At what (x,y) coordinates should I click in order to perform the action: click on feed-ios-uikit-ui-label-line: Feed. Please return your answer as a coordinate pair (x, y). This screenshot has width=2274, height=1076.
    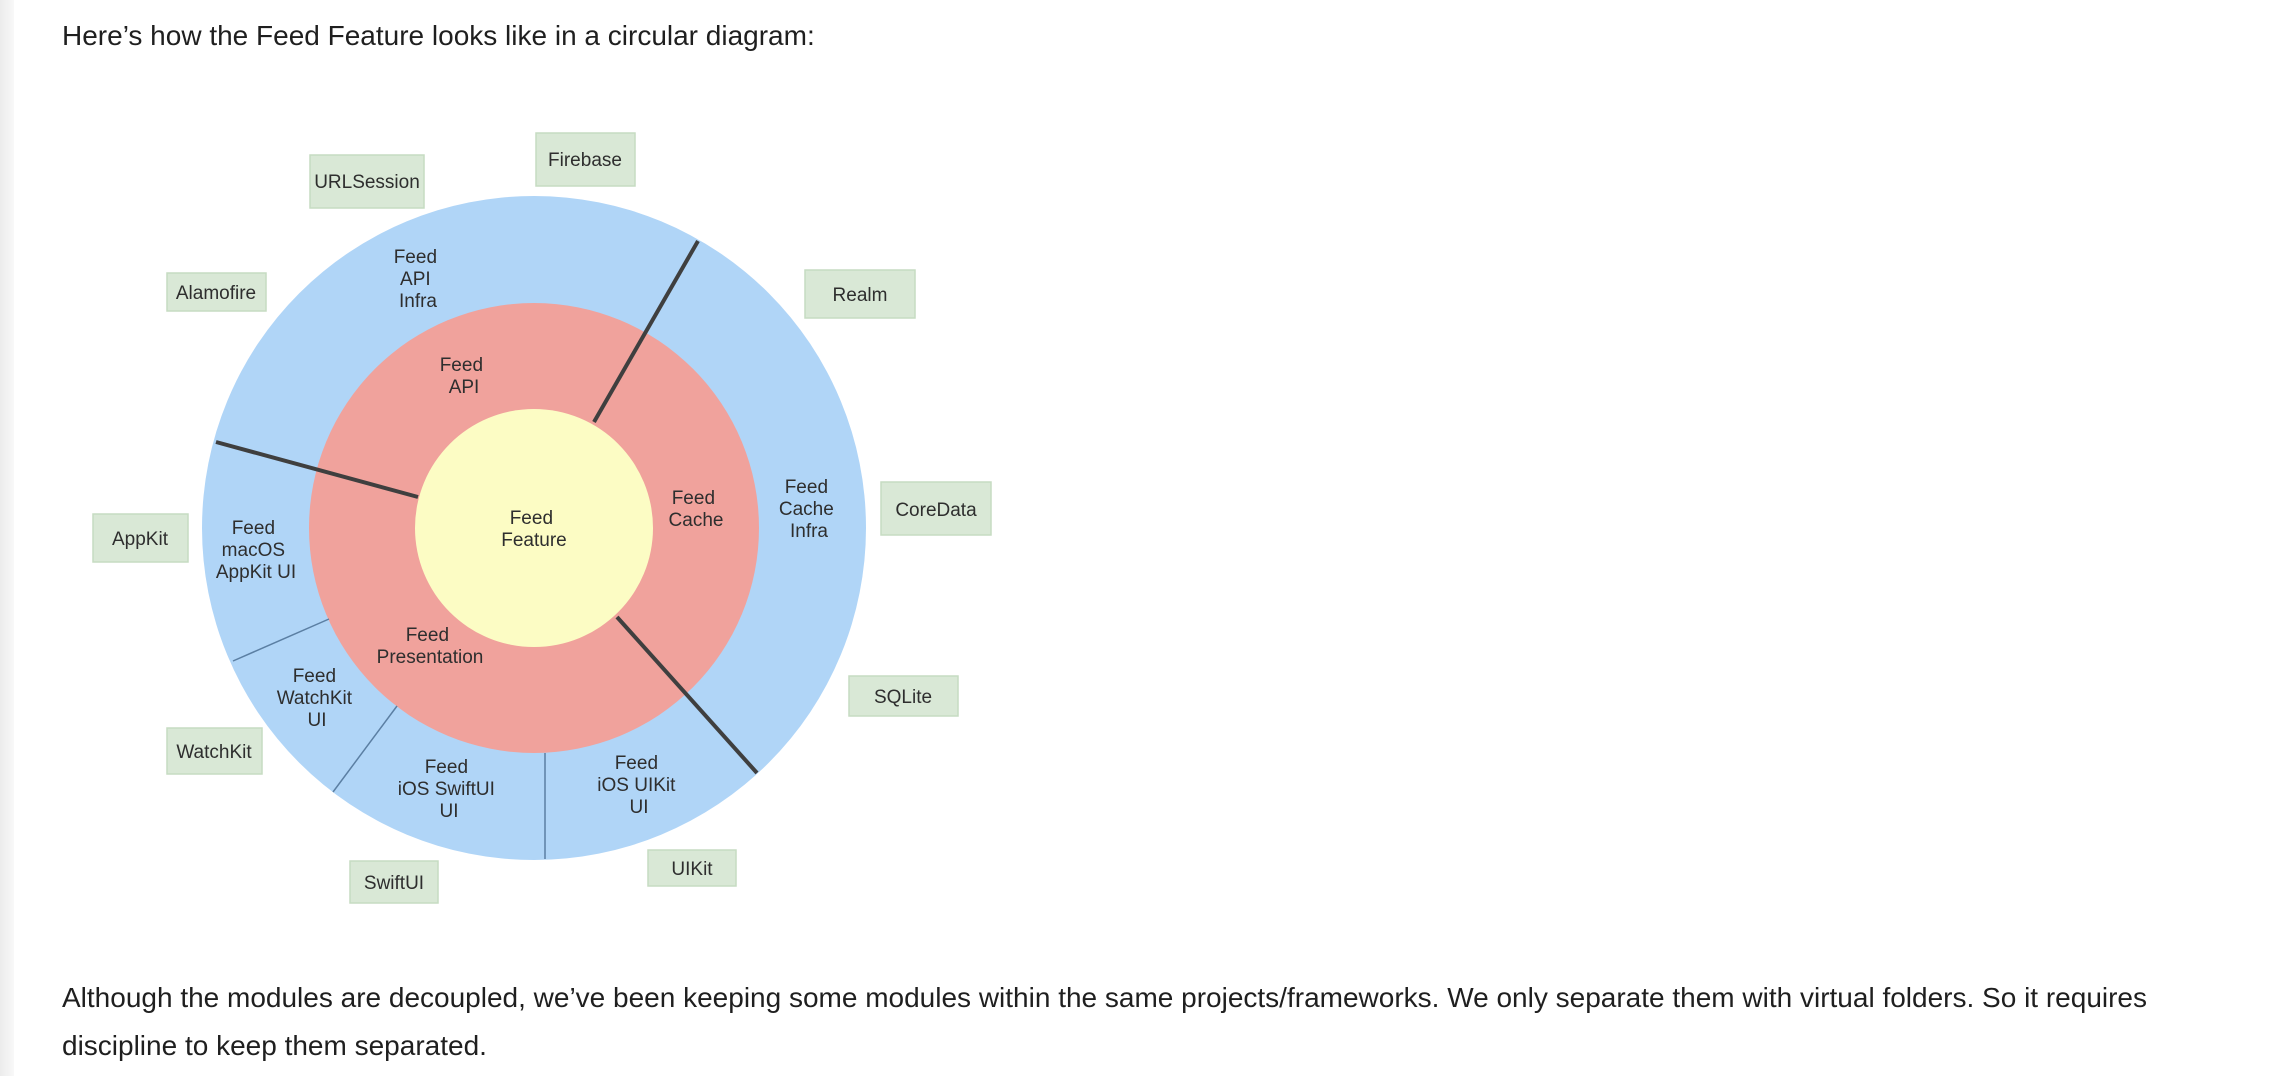
    Looking at the image, I should click on (636, 763).